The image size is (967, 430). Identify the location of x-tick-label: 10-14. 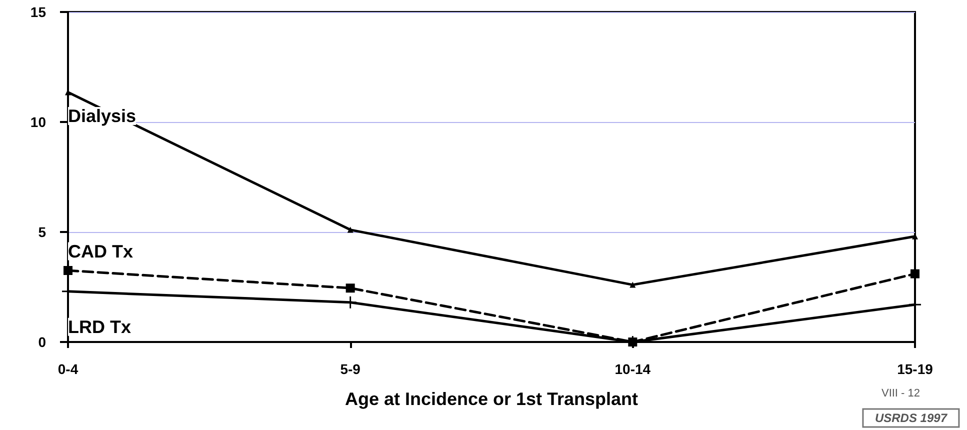
(632, 369).